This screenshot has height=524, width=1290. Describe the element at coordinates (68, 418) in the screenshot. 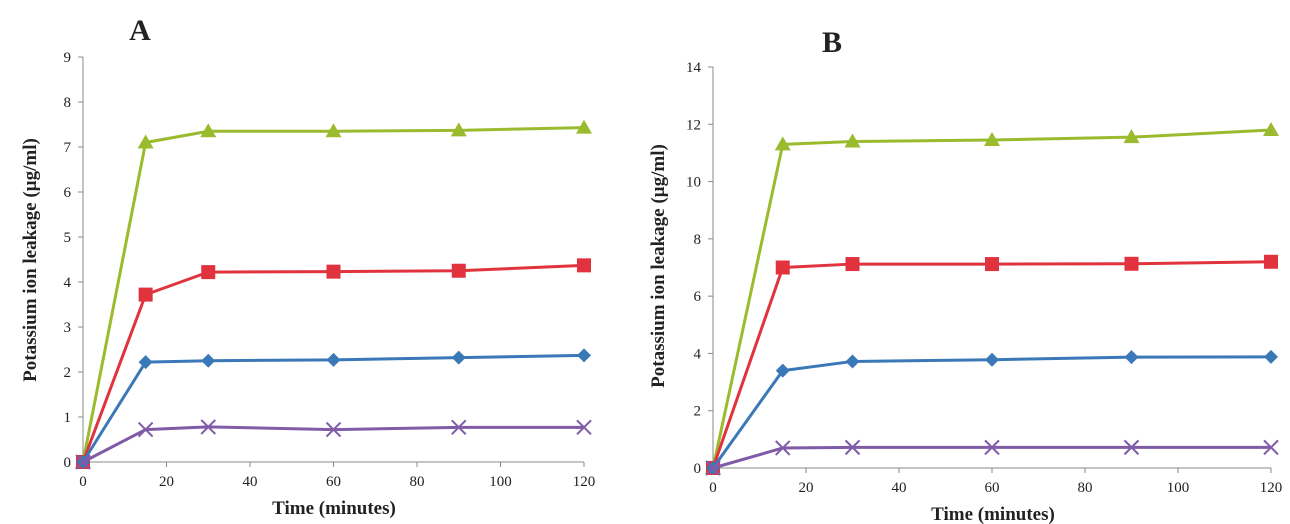

I see `y-tick-label: 1` at that location.